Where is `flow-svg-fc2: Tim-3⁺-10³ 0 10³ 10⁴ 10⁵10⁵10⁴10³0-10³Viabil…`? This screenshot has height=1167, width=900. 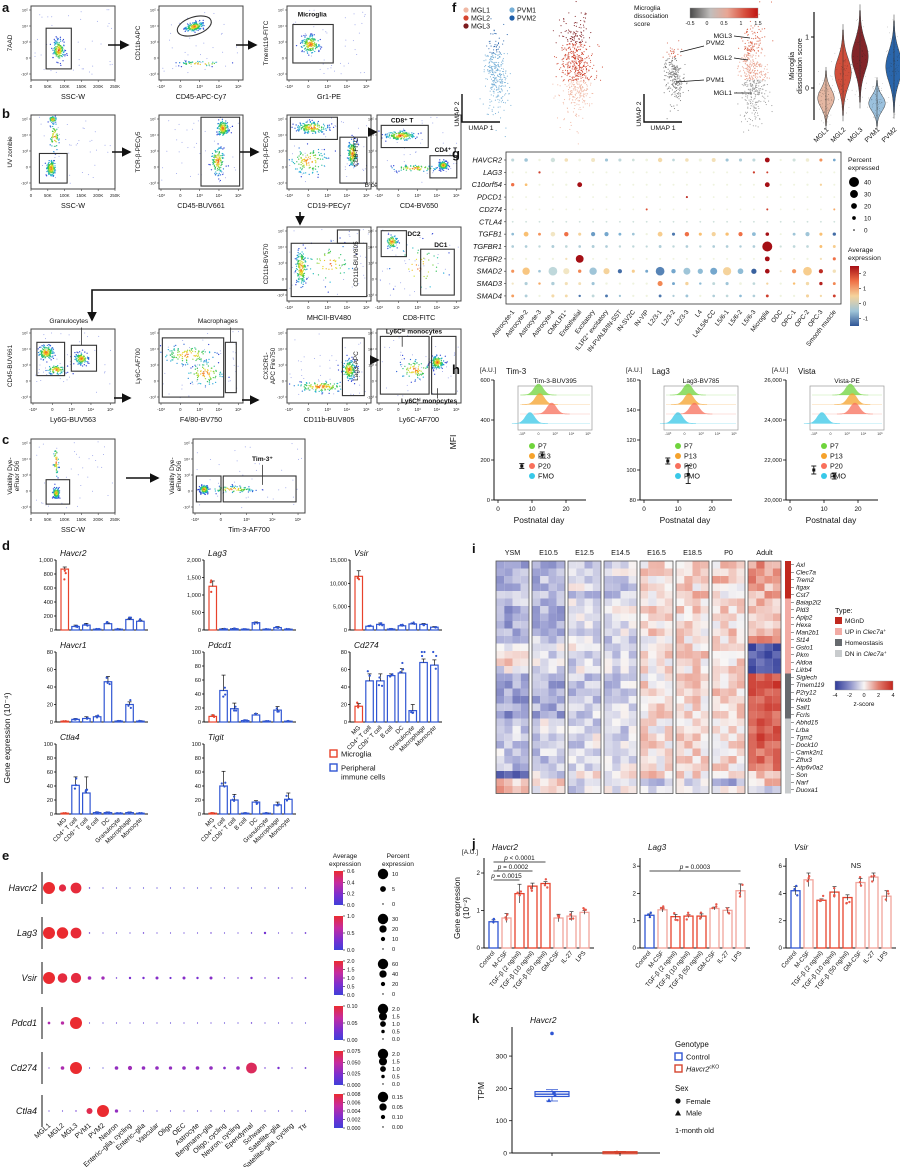
flow-svg-fc2: Tim-3⁺-10³ 0 10³ 10⁴ 10⁵10⁵10⁴10³0-10³Viabil… is located at coordinates (237, 486).